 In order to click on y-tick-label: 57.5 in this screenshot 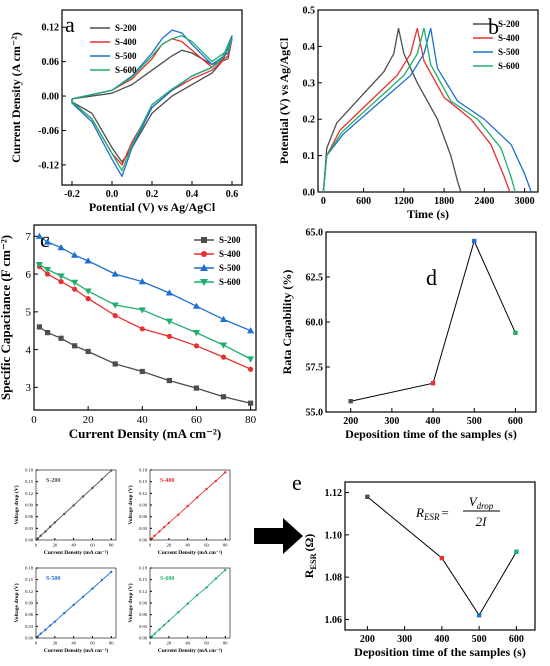, I will do `click(315, 368)`.